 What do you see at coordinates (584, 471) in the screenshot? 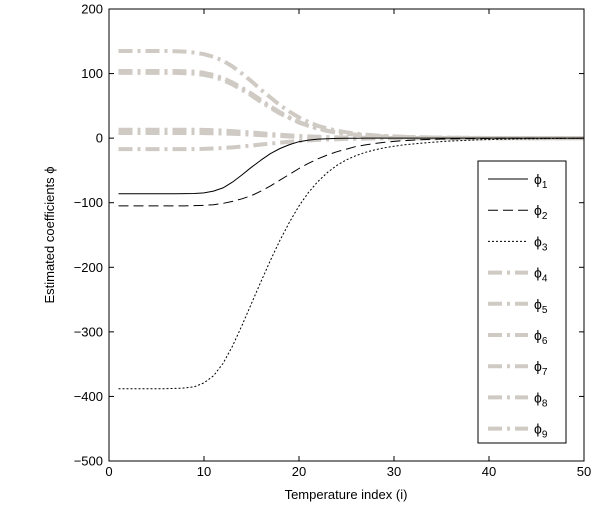
I see `x-tick-label: 50` at bounding box center [584, 471].